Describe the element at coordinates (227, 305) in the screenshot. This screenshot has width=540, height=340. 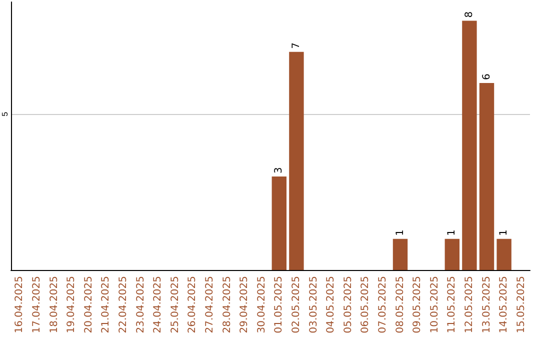
I see `x-tick-label: 28.04.2025` at that location.